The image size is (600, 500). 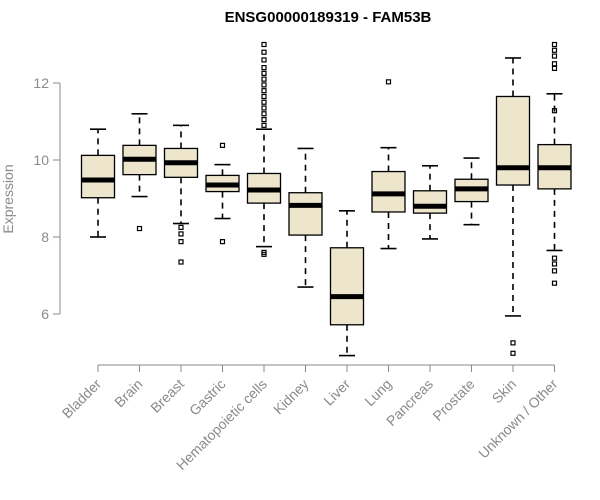 I want to click on box-bladder, so click(x=98, y=183).